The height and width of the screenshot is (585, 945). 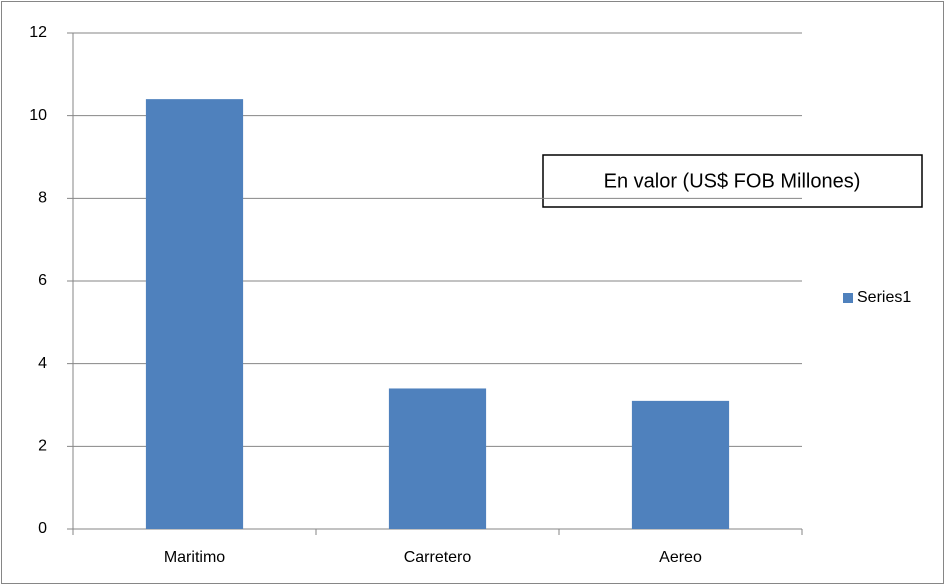 I want to click on y-tick-label: 6, so click(x=42, y=280).